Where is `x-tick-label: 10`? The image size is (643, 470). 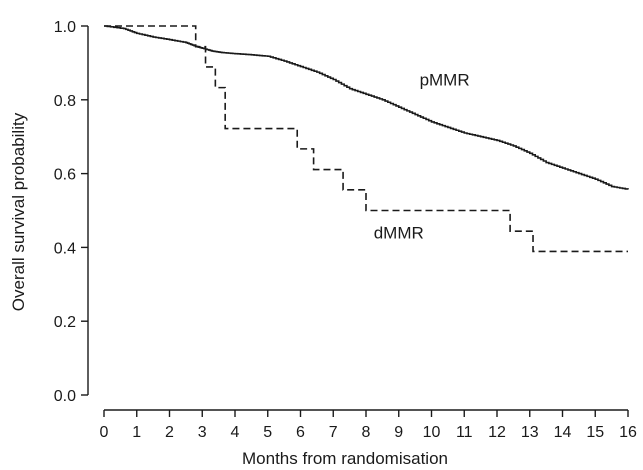
x-tick-label: 10 is located at coordinates (432, 432).